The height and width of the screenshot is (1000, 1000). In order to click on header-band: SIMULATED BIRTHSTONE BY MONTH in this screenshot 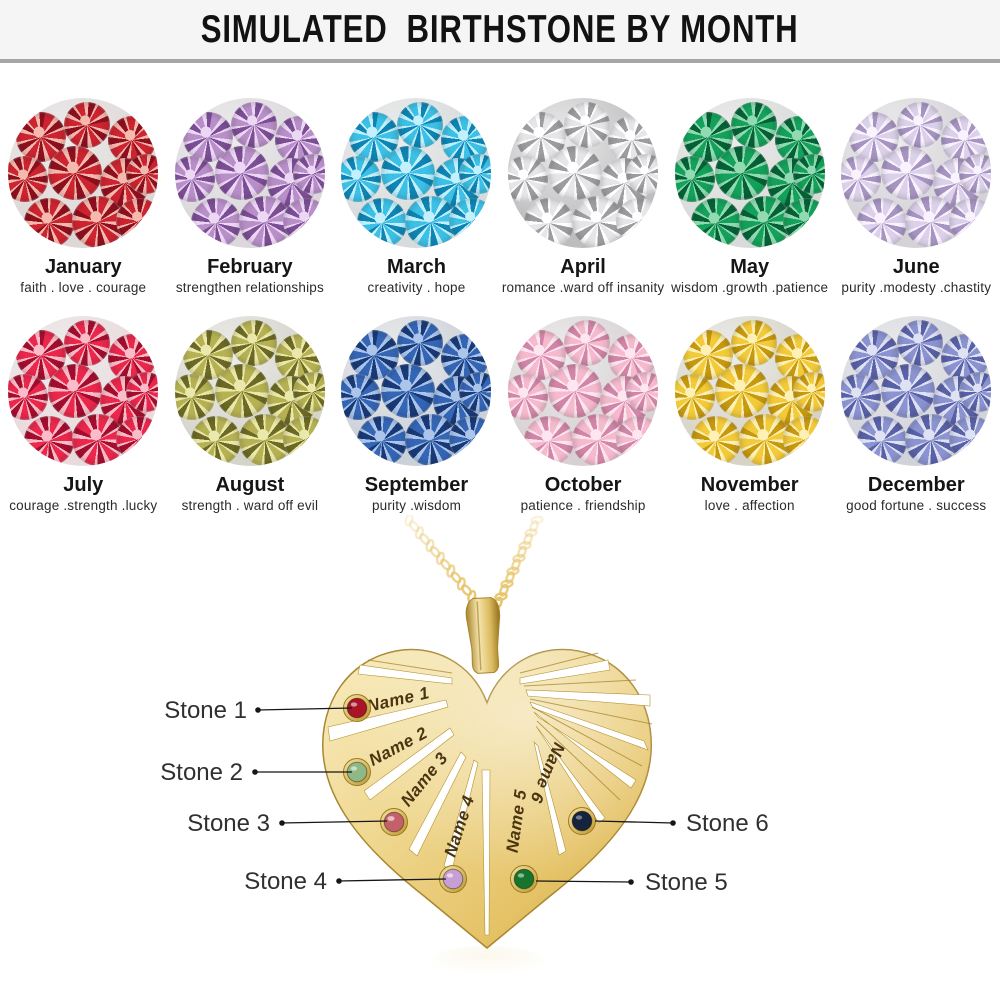, I will do `click(500, 31)`.